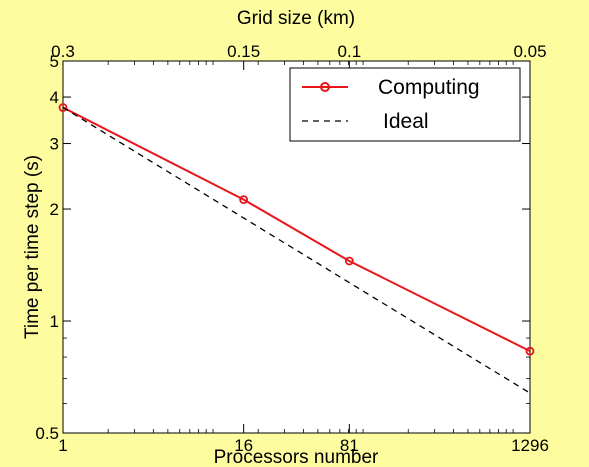 The width and height of the screenshot is (589, 467). What do you see at coordinates (62, 445) in the screenshot?
I see `x-tick-label: 1` at bounding box center [62, 445].